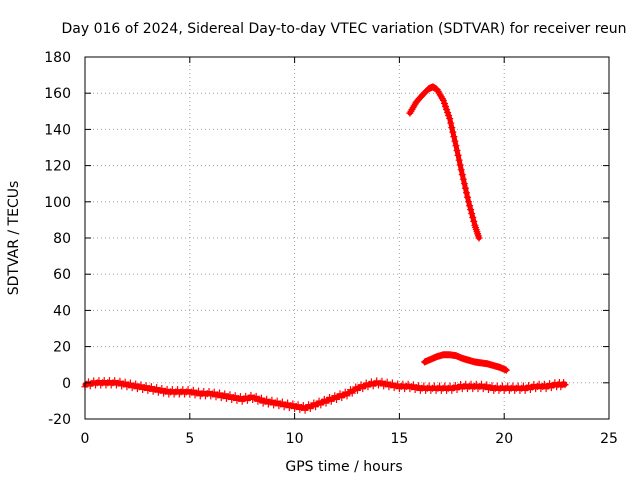 This screenshot has width=640, height=480. I want to click on y-tick-label: 120, so click(57, 167).